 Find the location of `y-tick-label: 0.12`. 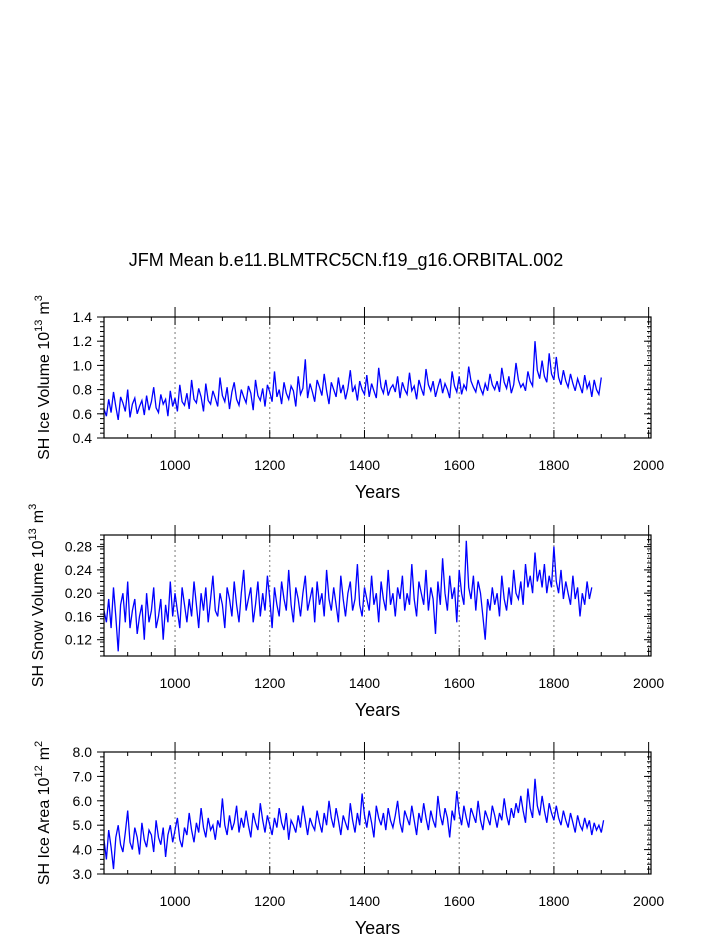

y-tick-label: 0.12 is located at coordinates (78, 640).